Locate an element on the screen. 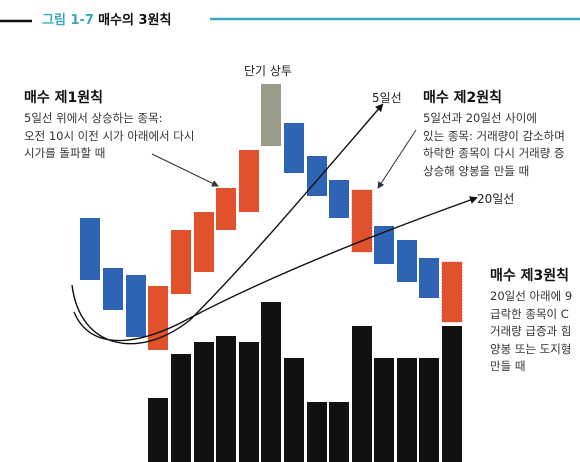 The width and height of the screenshot is (580, 462). rule2-title: 매수 제2원칙 is located at coordinates (463, 98).